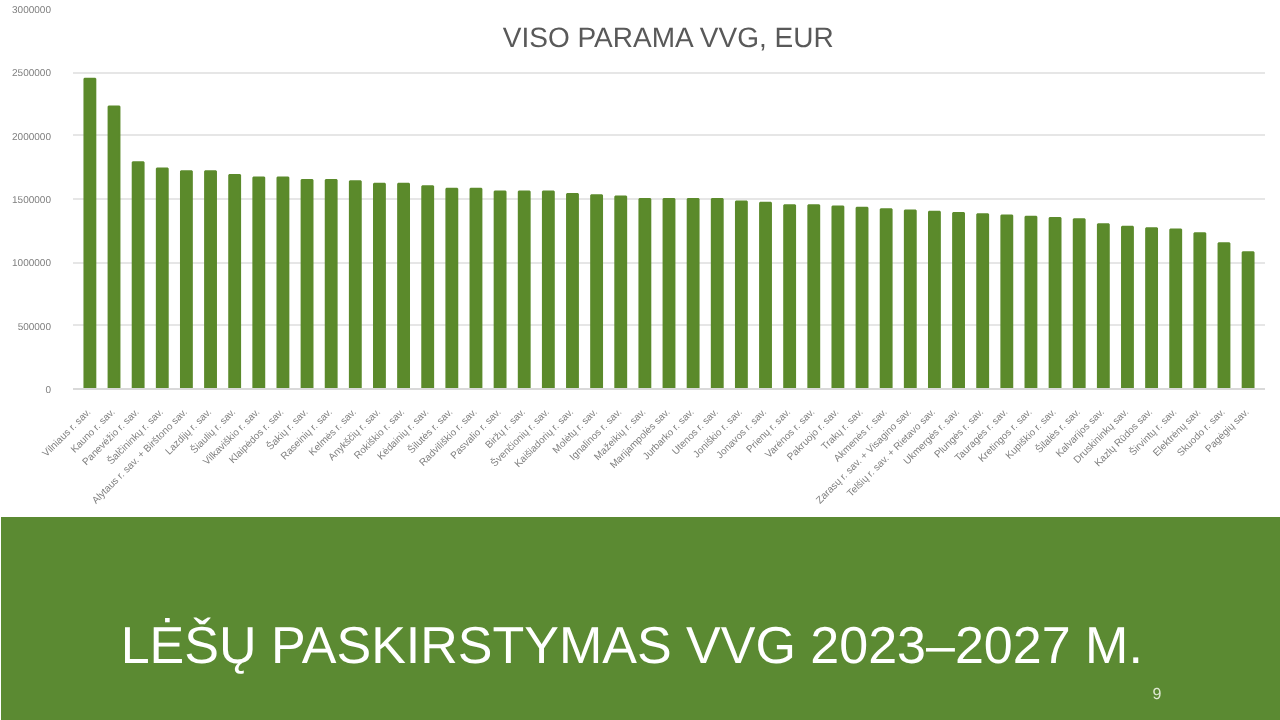  I want to click on chart-title: VISO PARAMA VVG, EUR, so click(668, 37).